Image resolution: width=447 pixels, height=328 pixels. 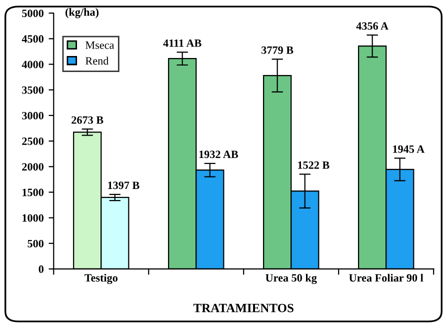 What do you see at coordinates (41, 269) in the screenshot?
I see `y-tick-label: 0` at bounding box center [41, 269].